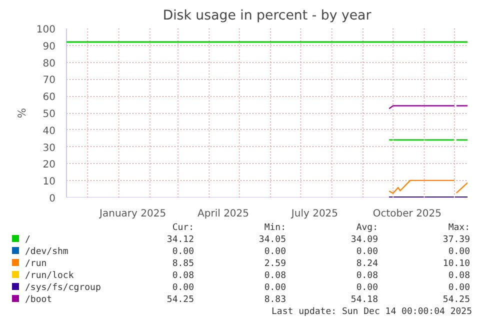 Image resolution: width=497 pixels, height=324 pixels. Describe the element at coordinates (366, 228) in the screenshot. I see `text: Avg:` at that location.